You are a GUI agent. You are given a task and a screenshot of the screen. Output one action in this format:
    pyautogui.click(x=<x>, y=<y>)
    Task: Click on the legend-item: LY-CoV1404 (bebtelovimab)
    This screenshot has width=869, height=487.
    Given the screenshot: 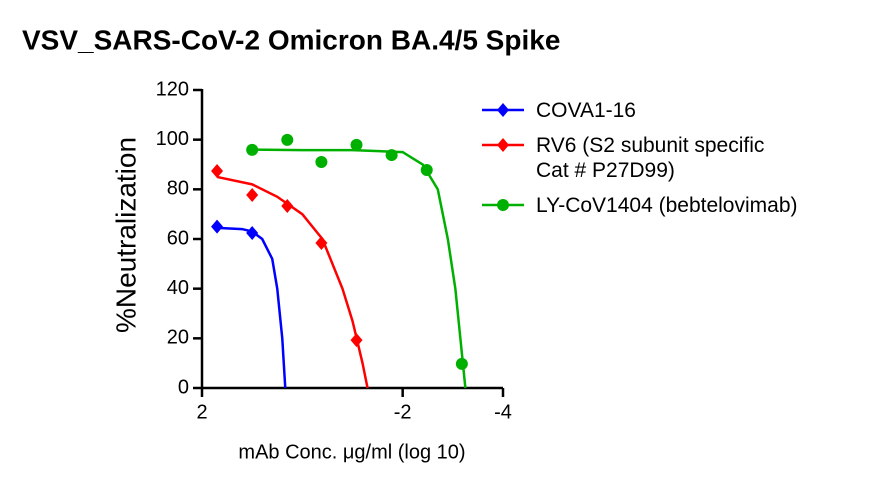 What is the action you would take?
    pyautogui.click(x=639, y=205)
    